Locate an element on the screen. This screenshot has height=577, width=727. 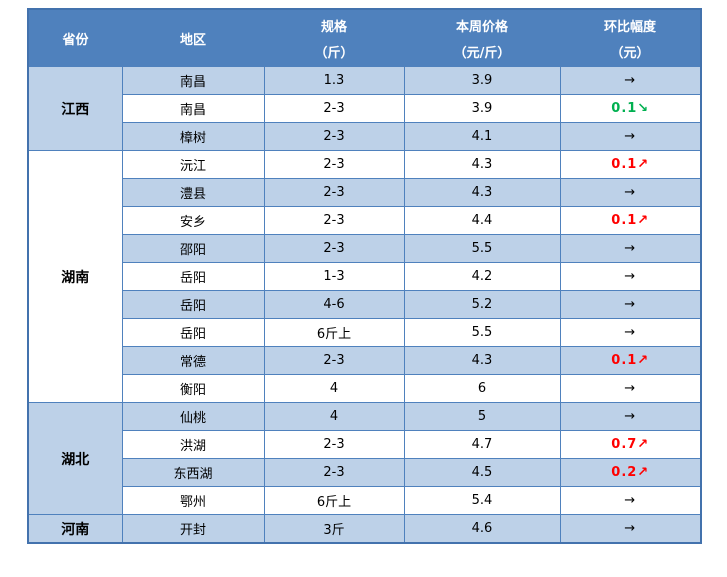
price-cell: 3.9 is located at coordinates (482, 80).